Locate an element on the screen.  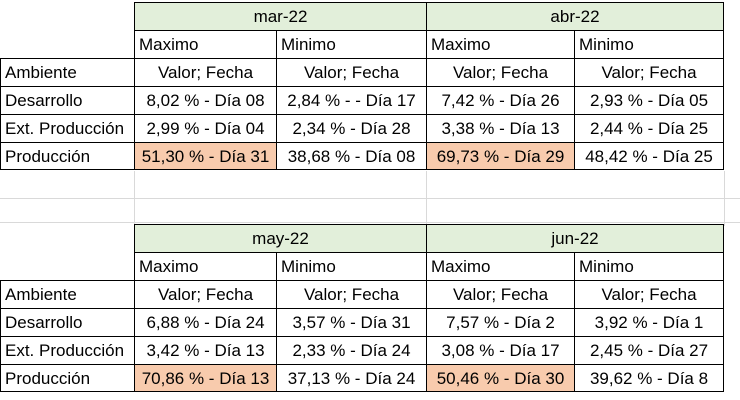
data-cell: 7,57 % - Día 2 is located at coordinates (500, 322).